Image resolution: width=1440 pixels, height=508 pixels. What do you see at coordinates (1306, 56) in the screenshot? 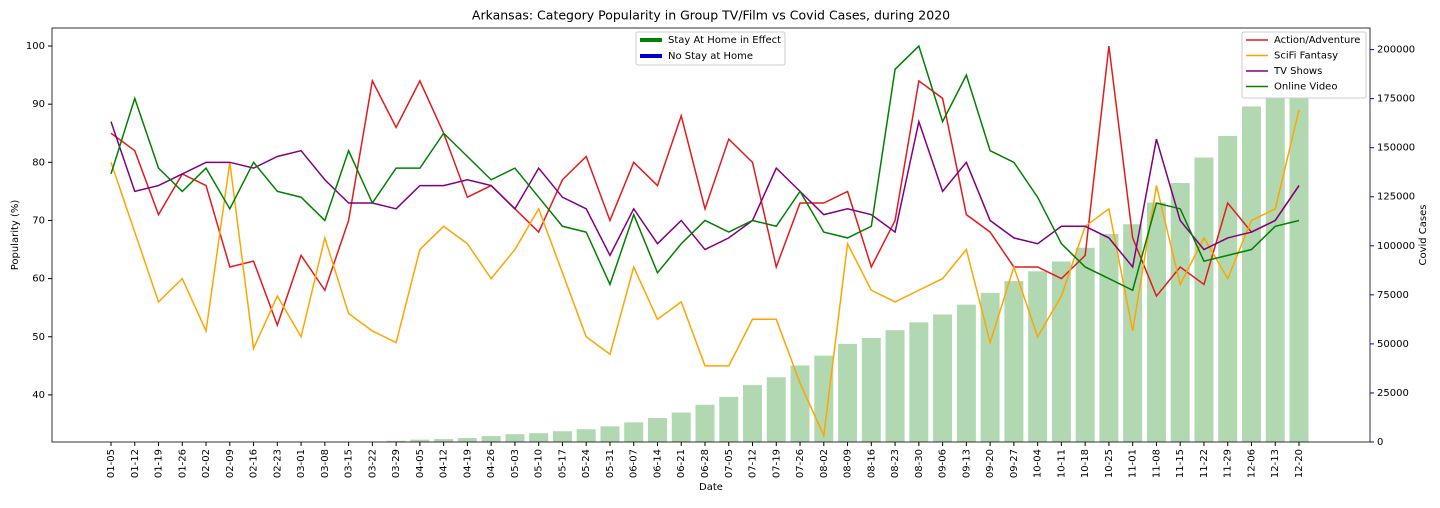
I see `legend-label: SciFi Fantasy` at bounding box center [1306, 56].